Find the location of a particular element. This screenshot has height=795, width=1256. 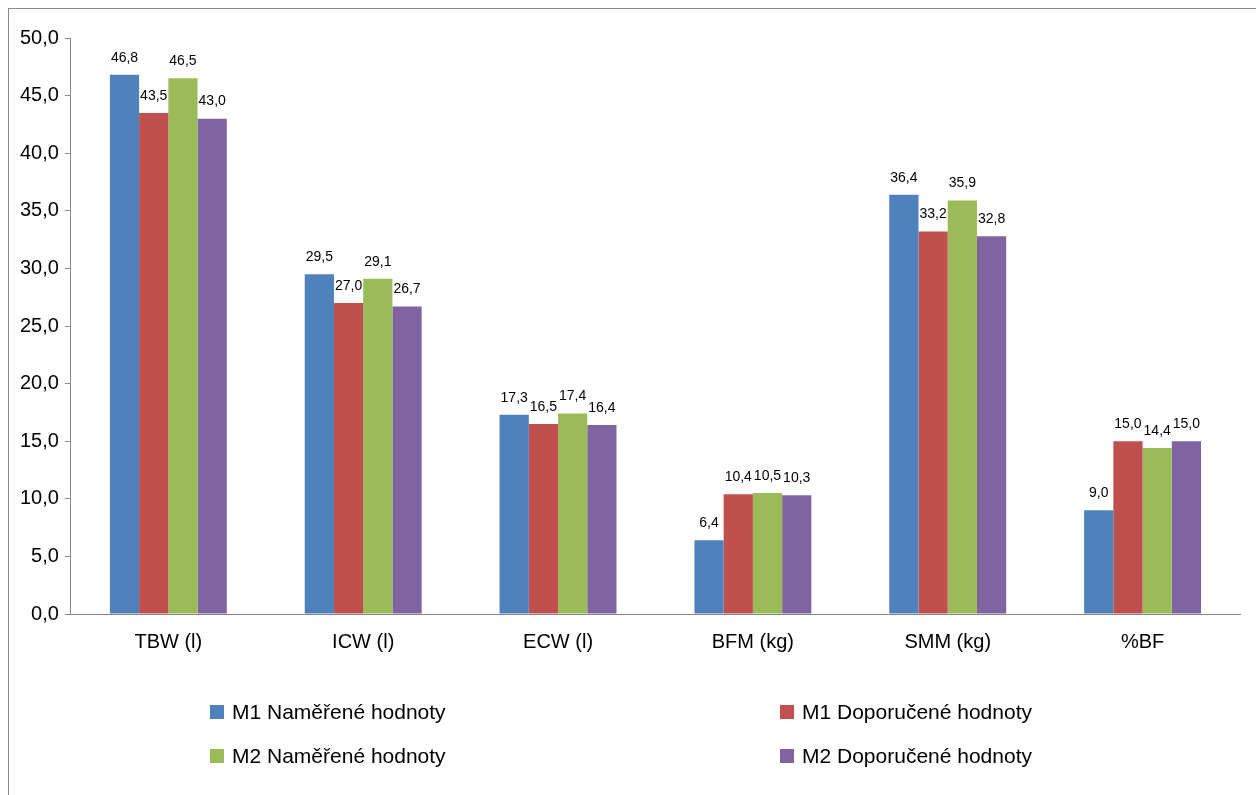

data-label: 17,3 is located at coordinates (514, 396).